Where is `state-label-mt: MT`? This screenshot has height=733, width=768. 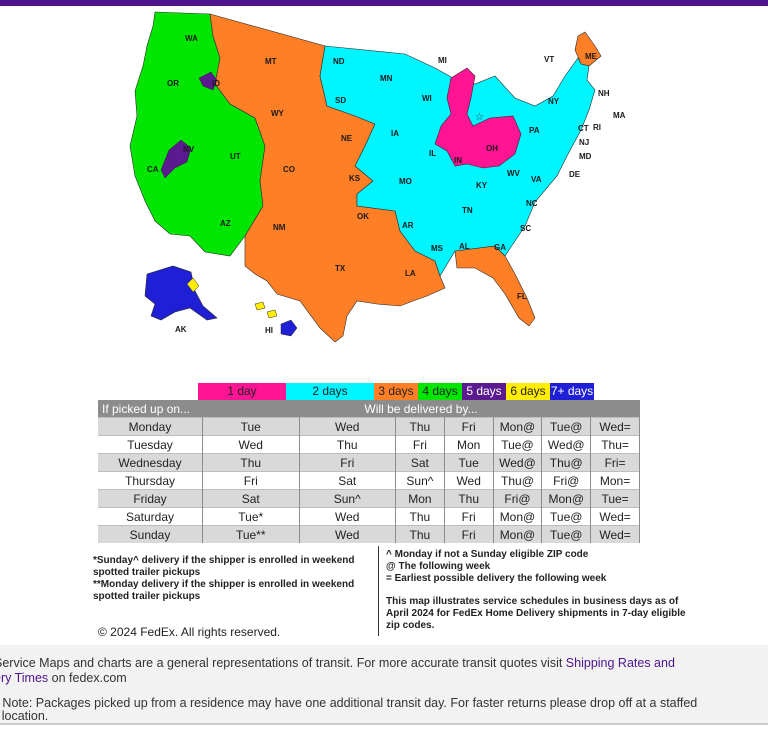
state-label-mt: MT is located at coordinates (271, 61).